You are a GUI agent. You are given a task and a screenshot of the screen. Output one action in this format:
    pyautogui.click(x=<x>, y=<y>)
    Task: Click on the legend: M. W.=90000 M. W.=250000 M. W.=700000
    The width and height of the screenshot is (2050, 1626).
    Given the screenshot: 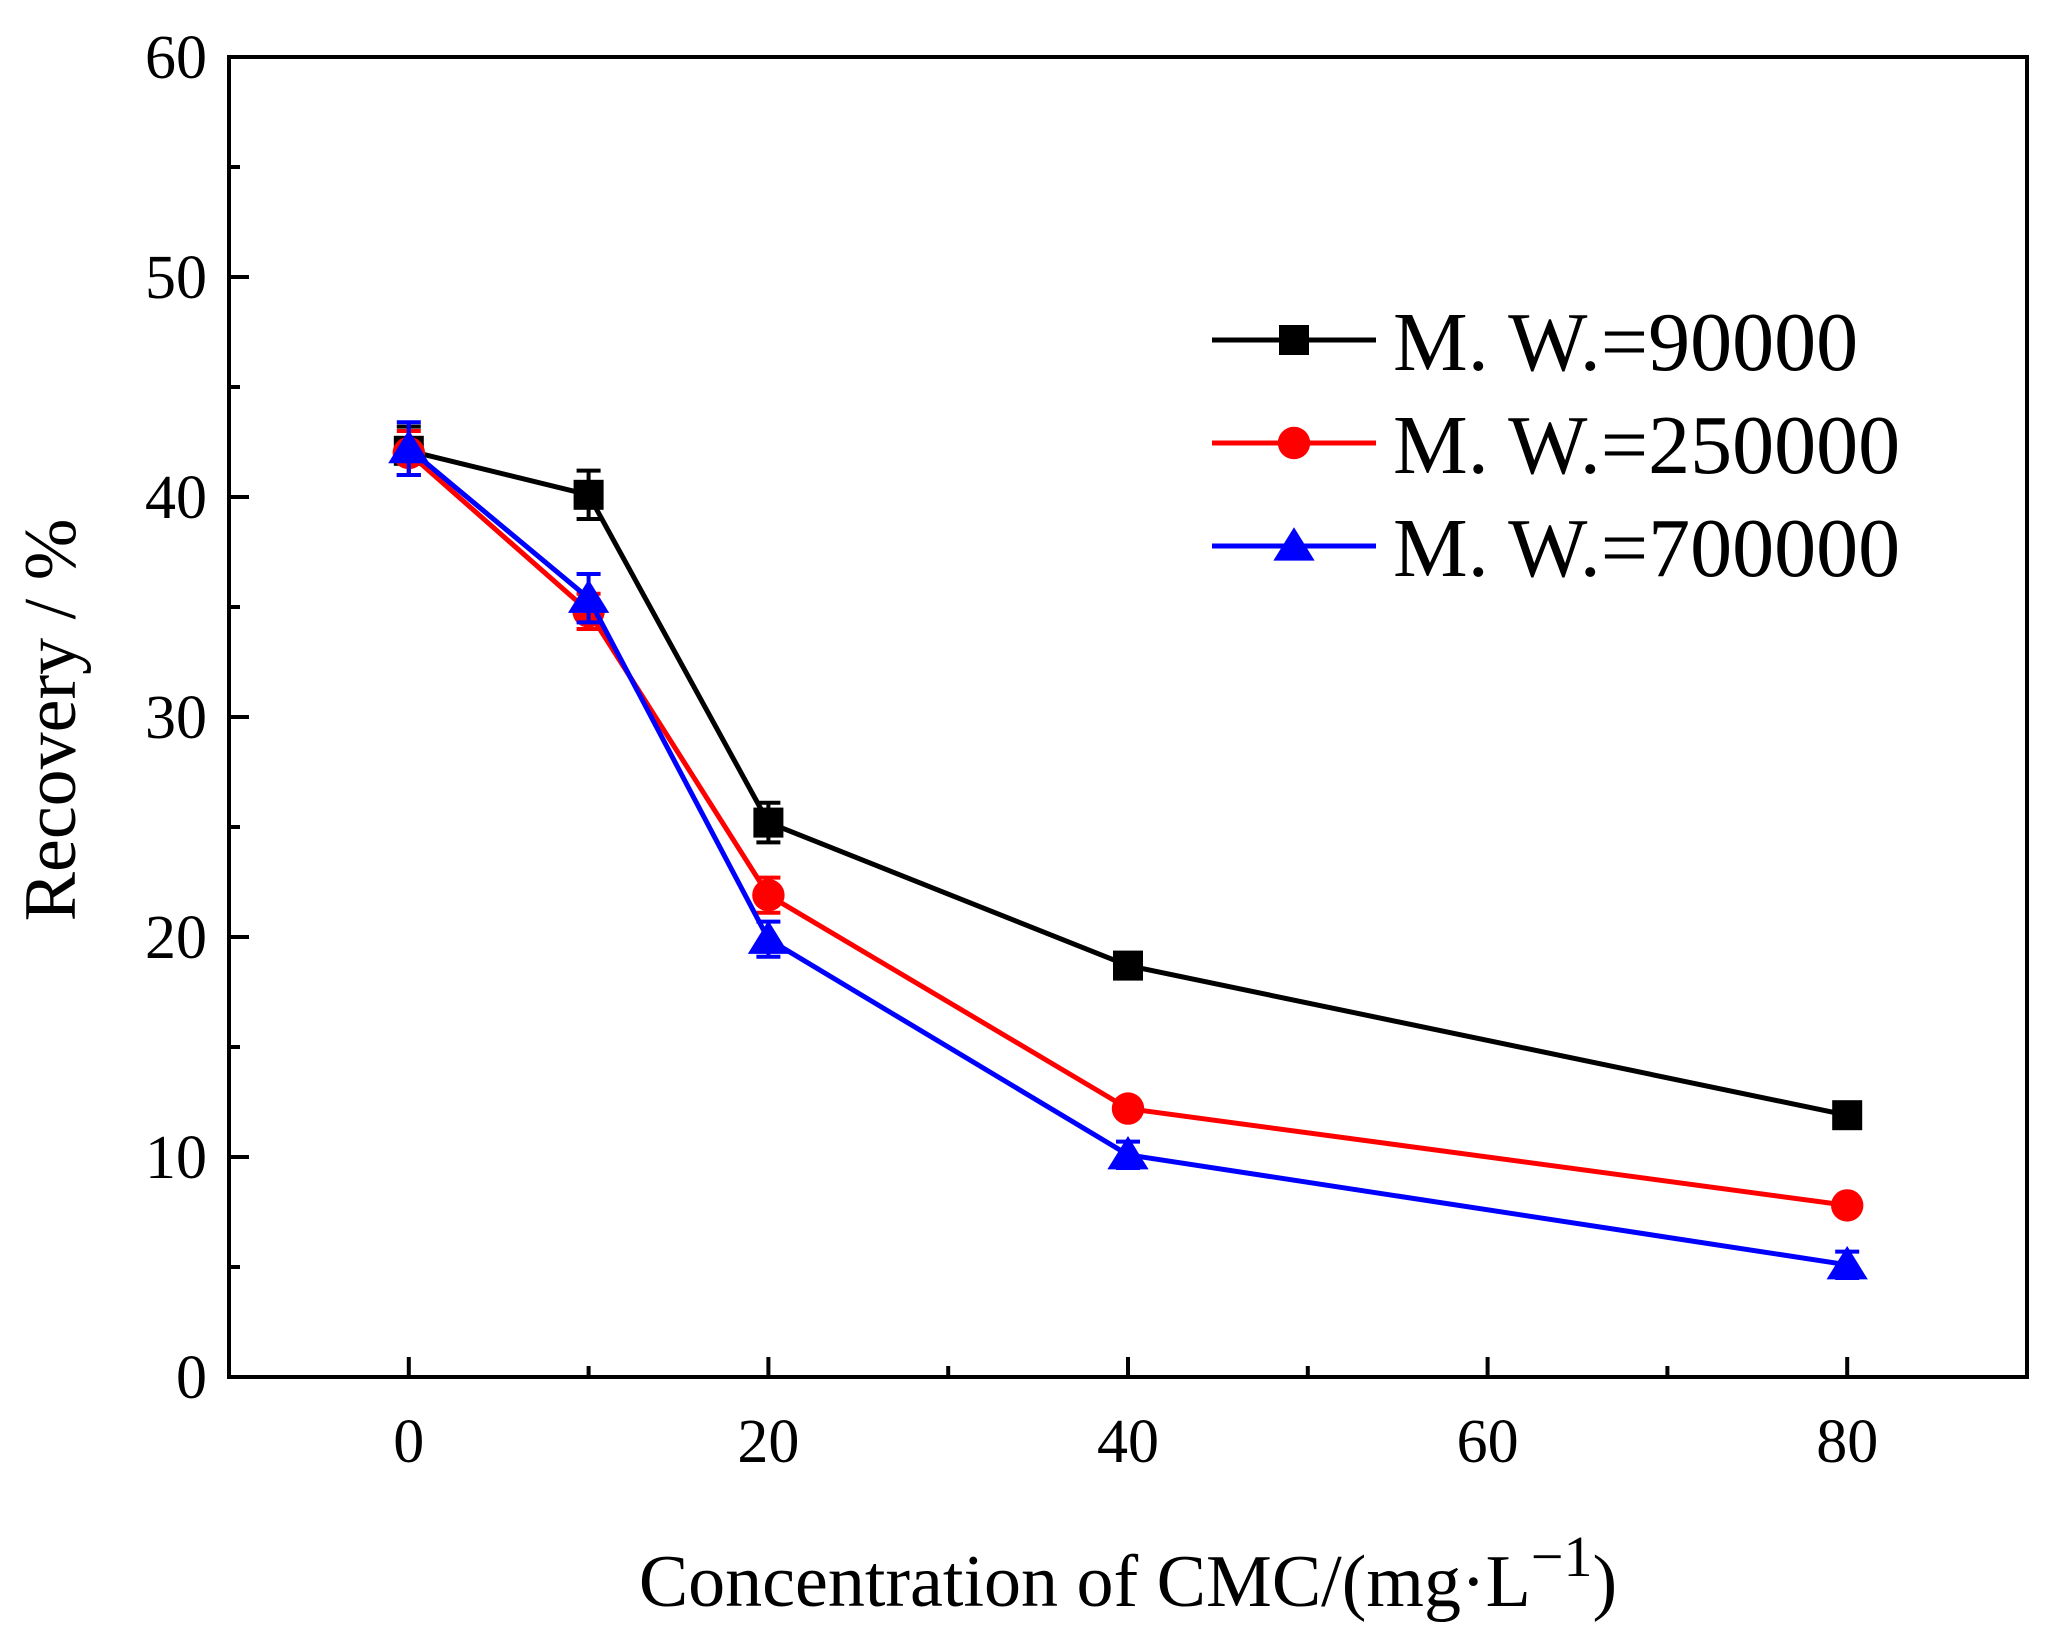 What is the action you would take?
    pyautogui.click(x=1556, y=445)
    